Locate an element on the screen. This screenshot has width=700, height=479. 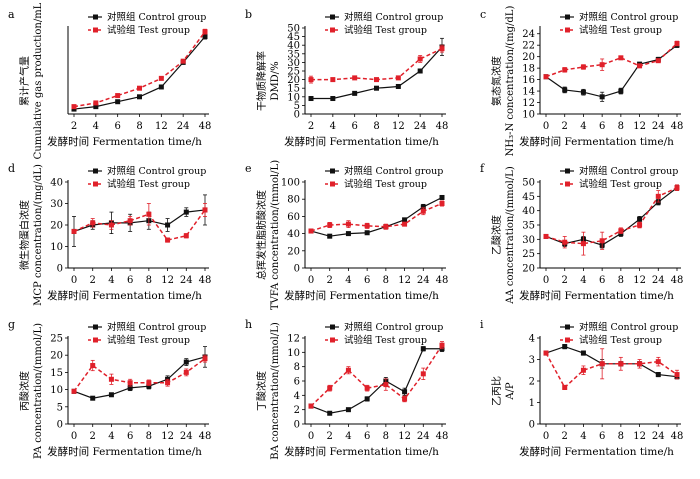
y-tick-label: 1 is located at coordinates (532, 403).